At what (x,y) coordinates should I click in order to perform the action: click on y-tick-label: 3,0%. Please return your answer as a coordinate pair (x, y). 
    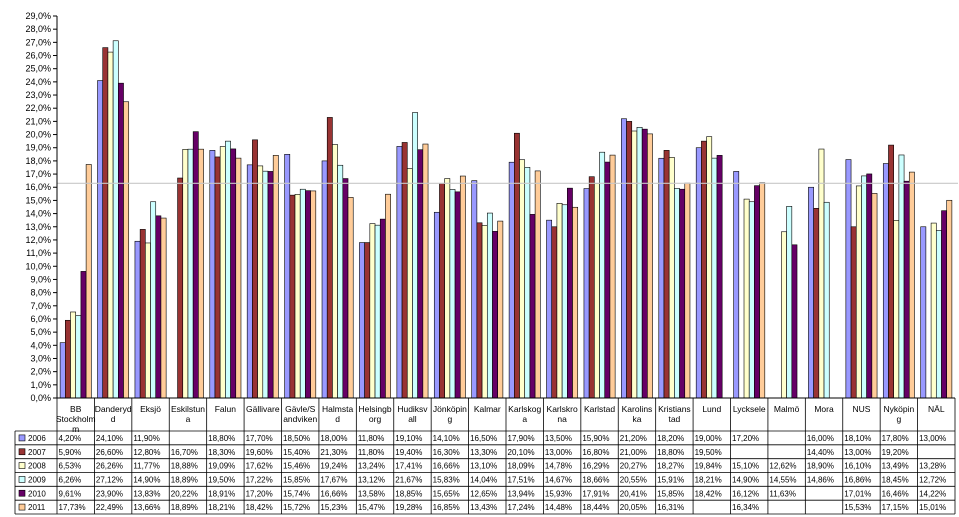
    Looking at the image, I should click on (40, 358).